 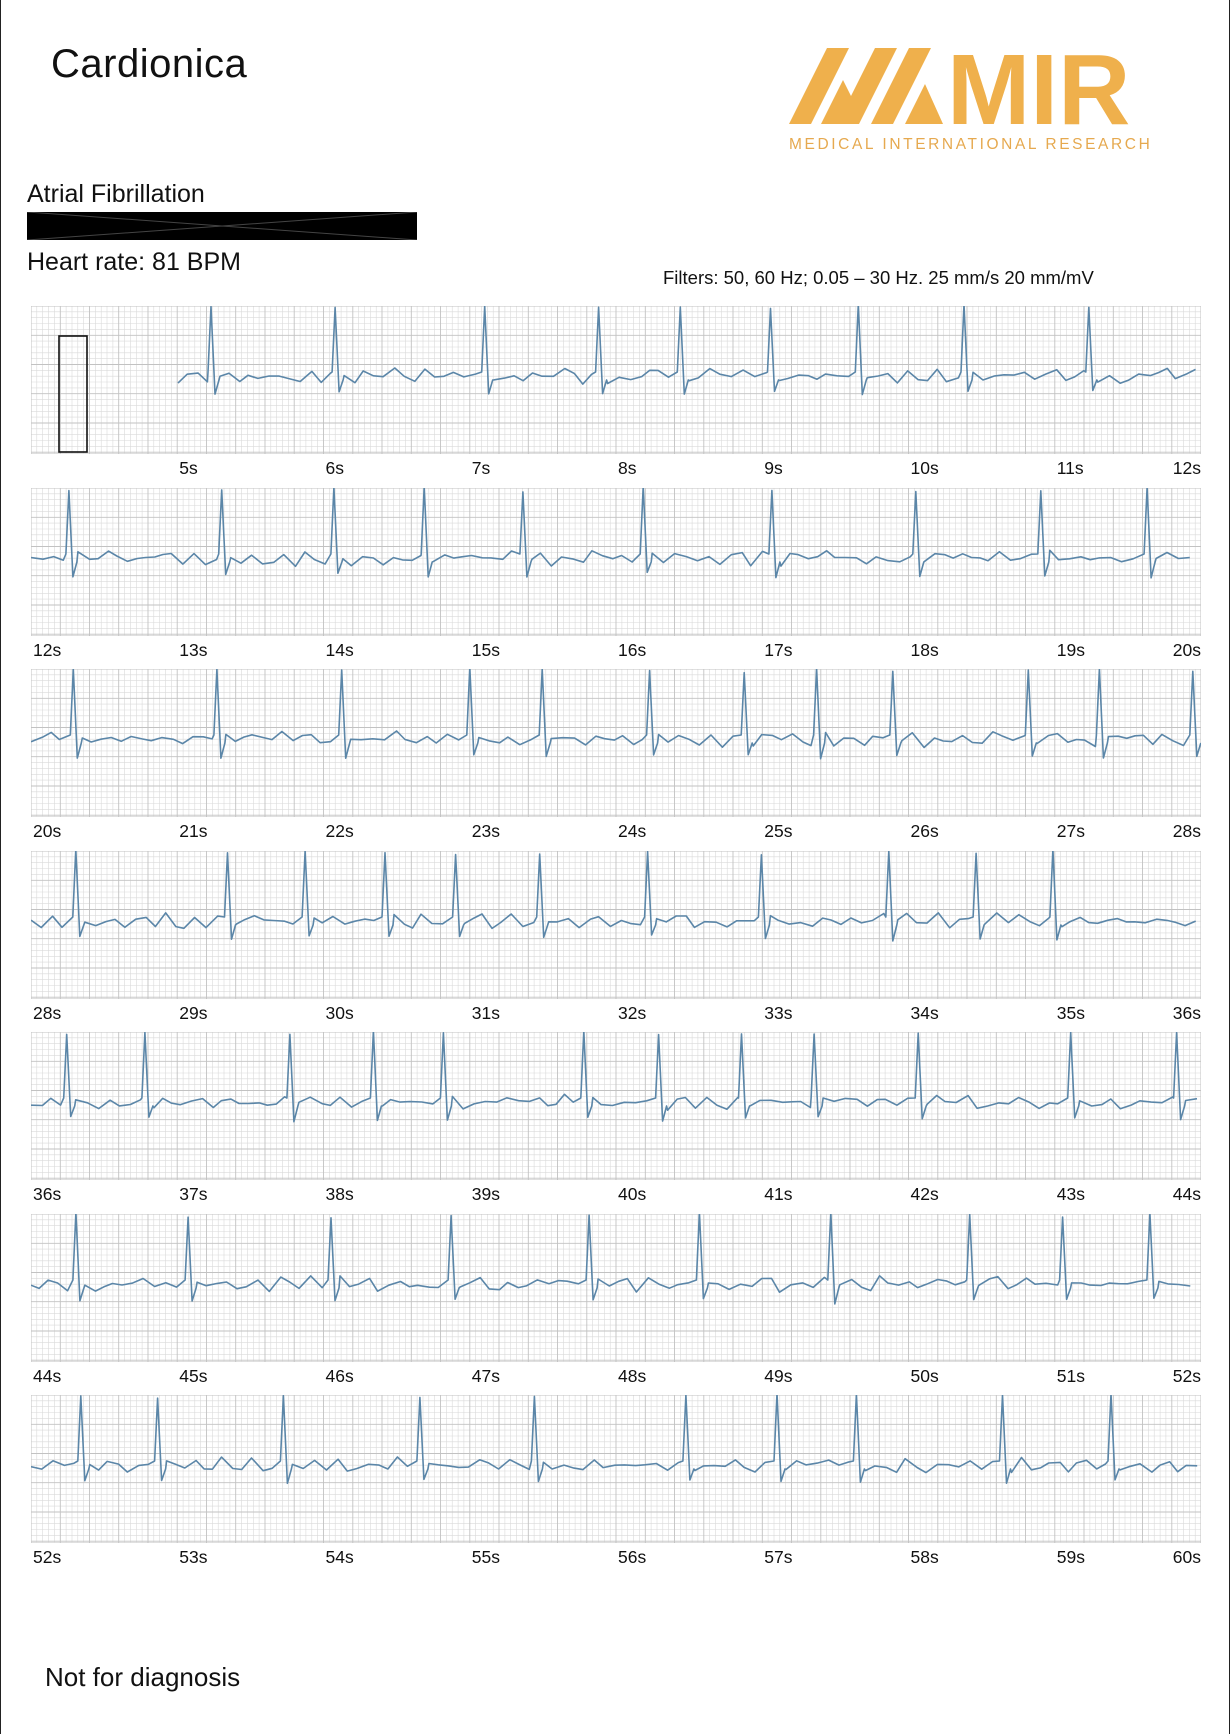 What do you see at coordinates (481, 468) in the screenshot?
I see `time-label: 7s` at bounding box center [481, 468].